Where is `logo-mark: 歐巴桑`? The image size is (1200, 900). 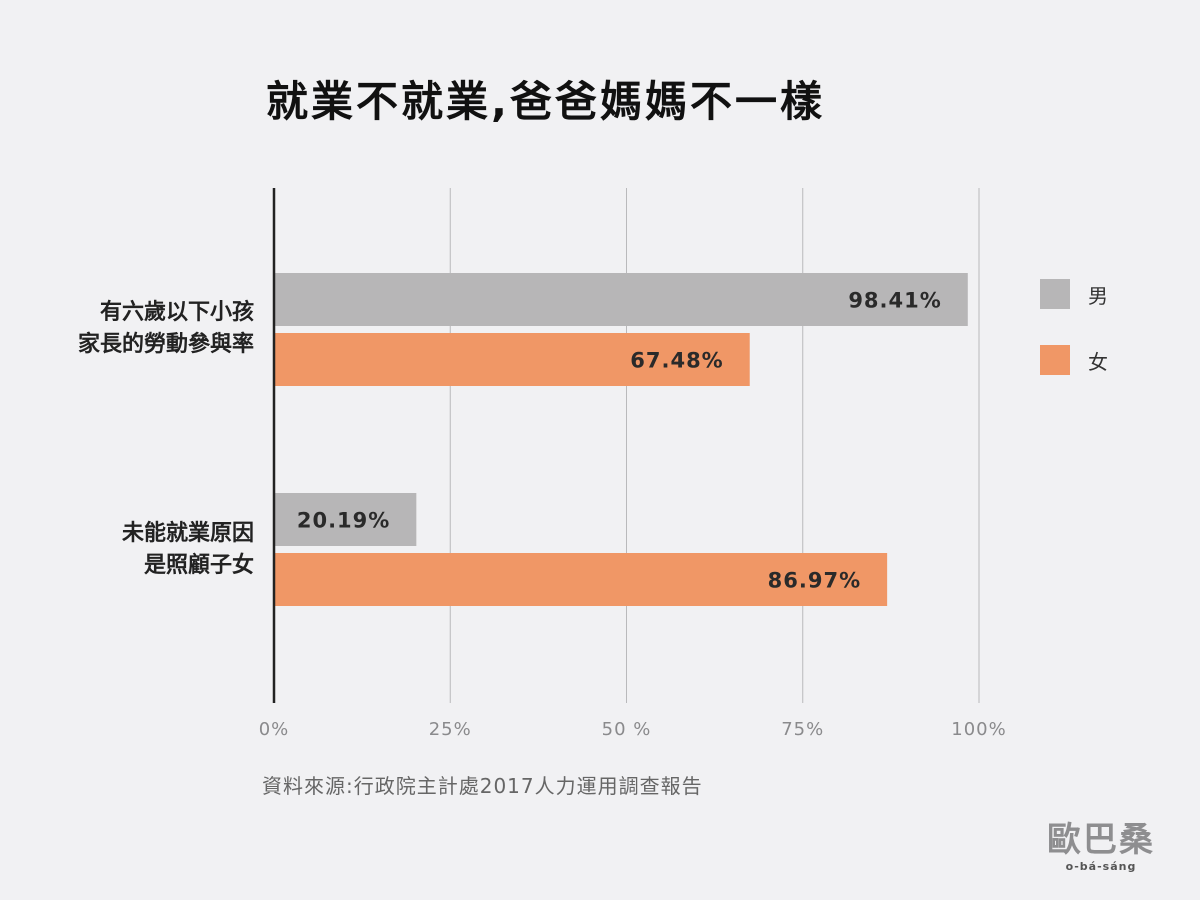 logo-mark: 歐巴桑 is located at coordinates (1101, 840).